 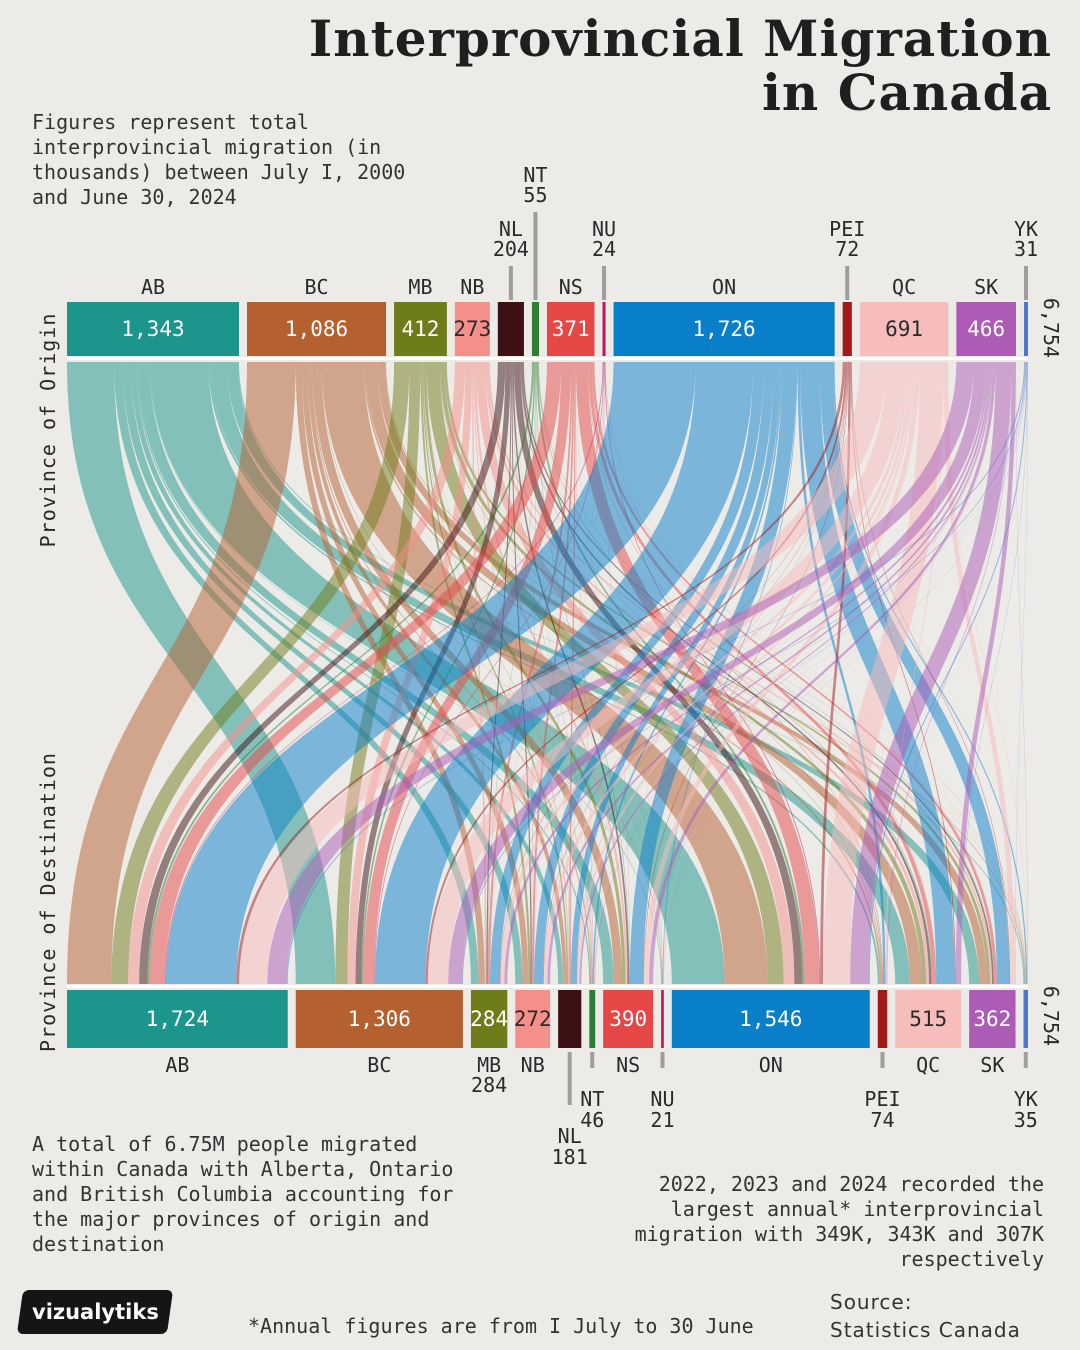 I want to click on flow-bc-to-ab, so click(x=181, y=673).